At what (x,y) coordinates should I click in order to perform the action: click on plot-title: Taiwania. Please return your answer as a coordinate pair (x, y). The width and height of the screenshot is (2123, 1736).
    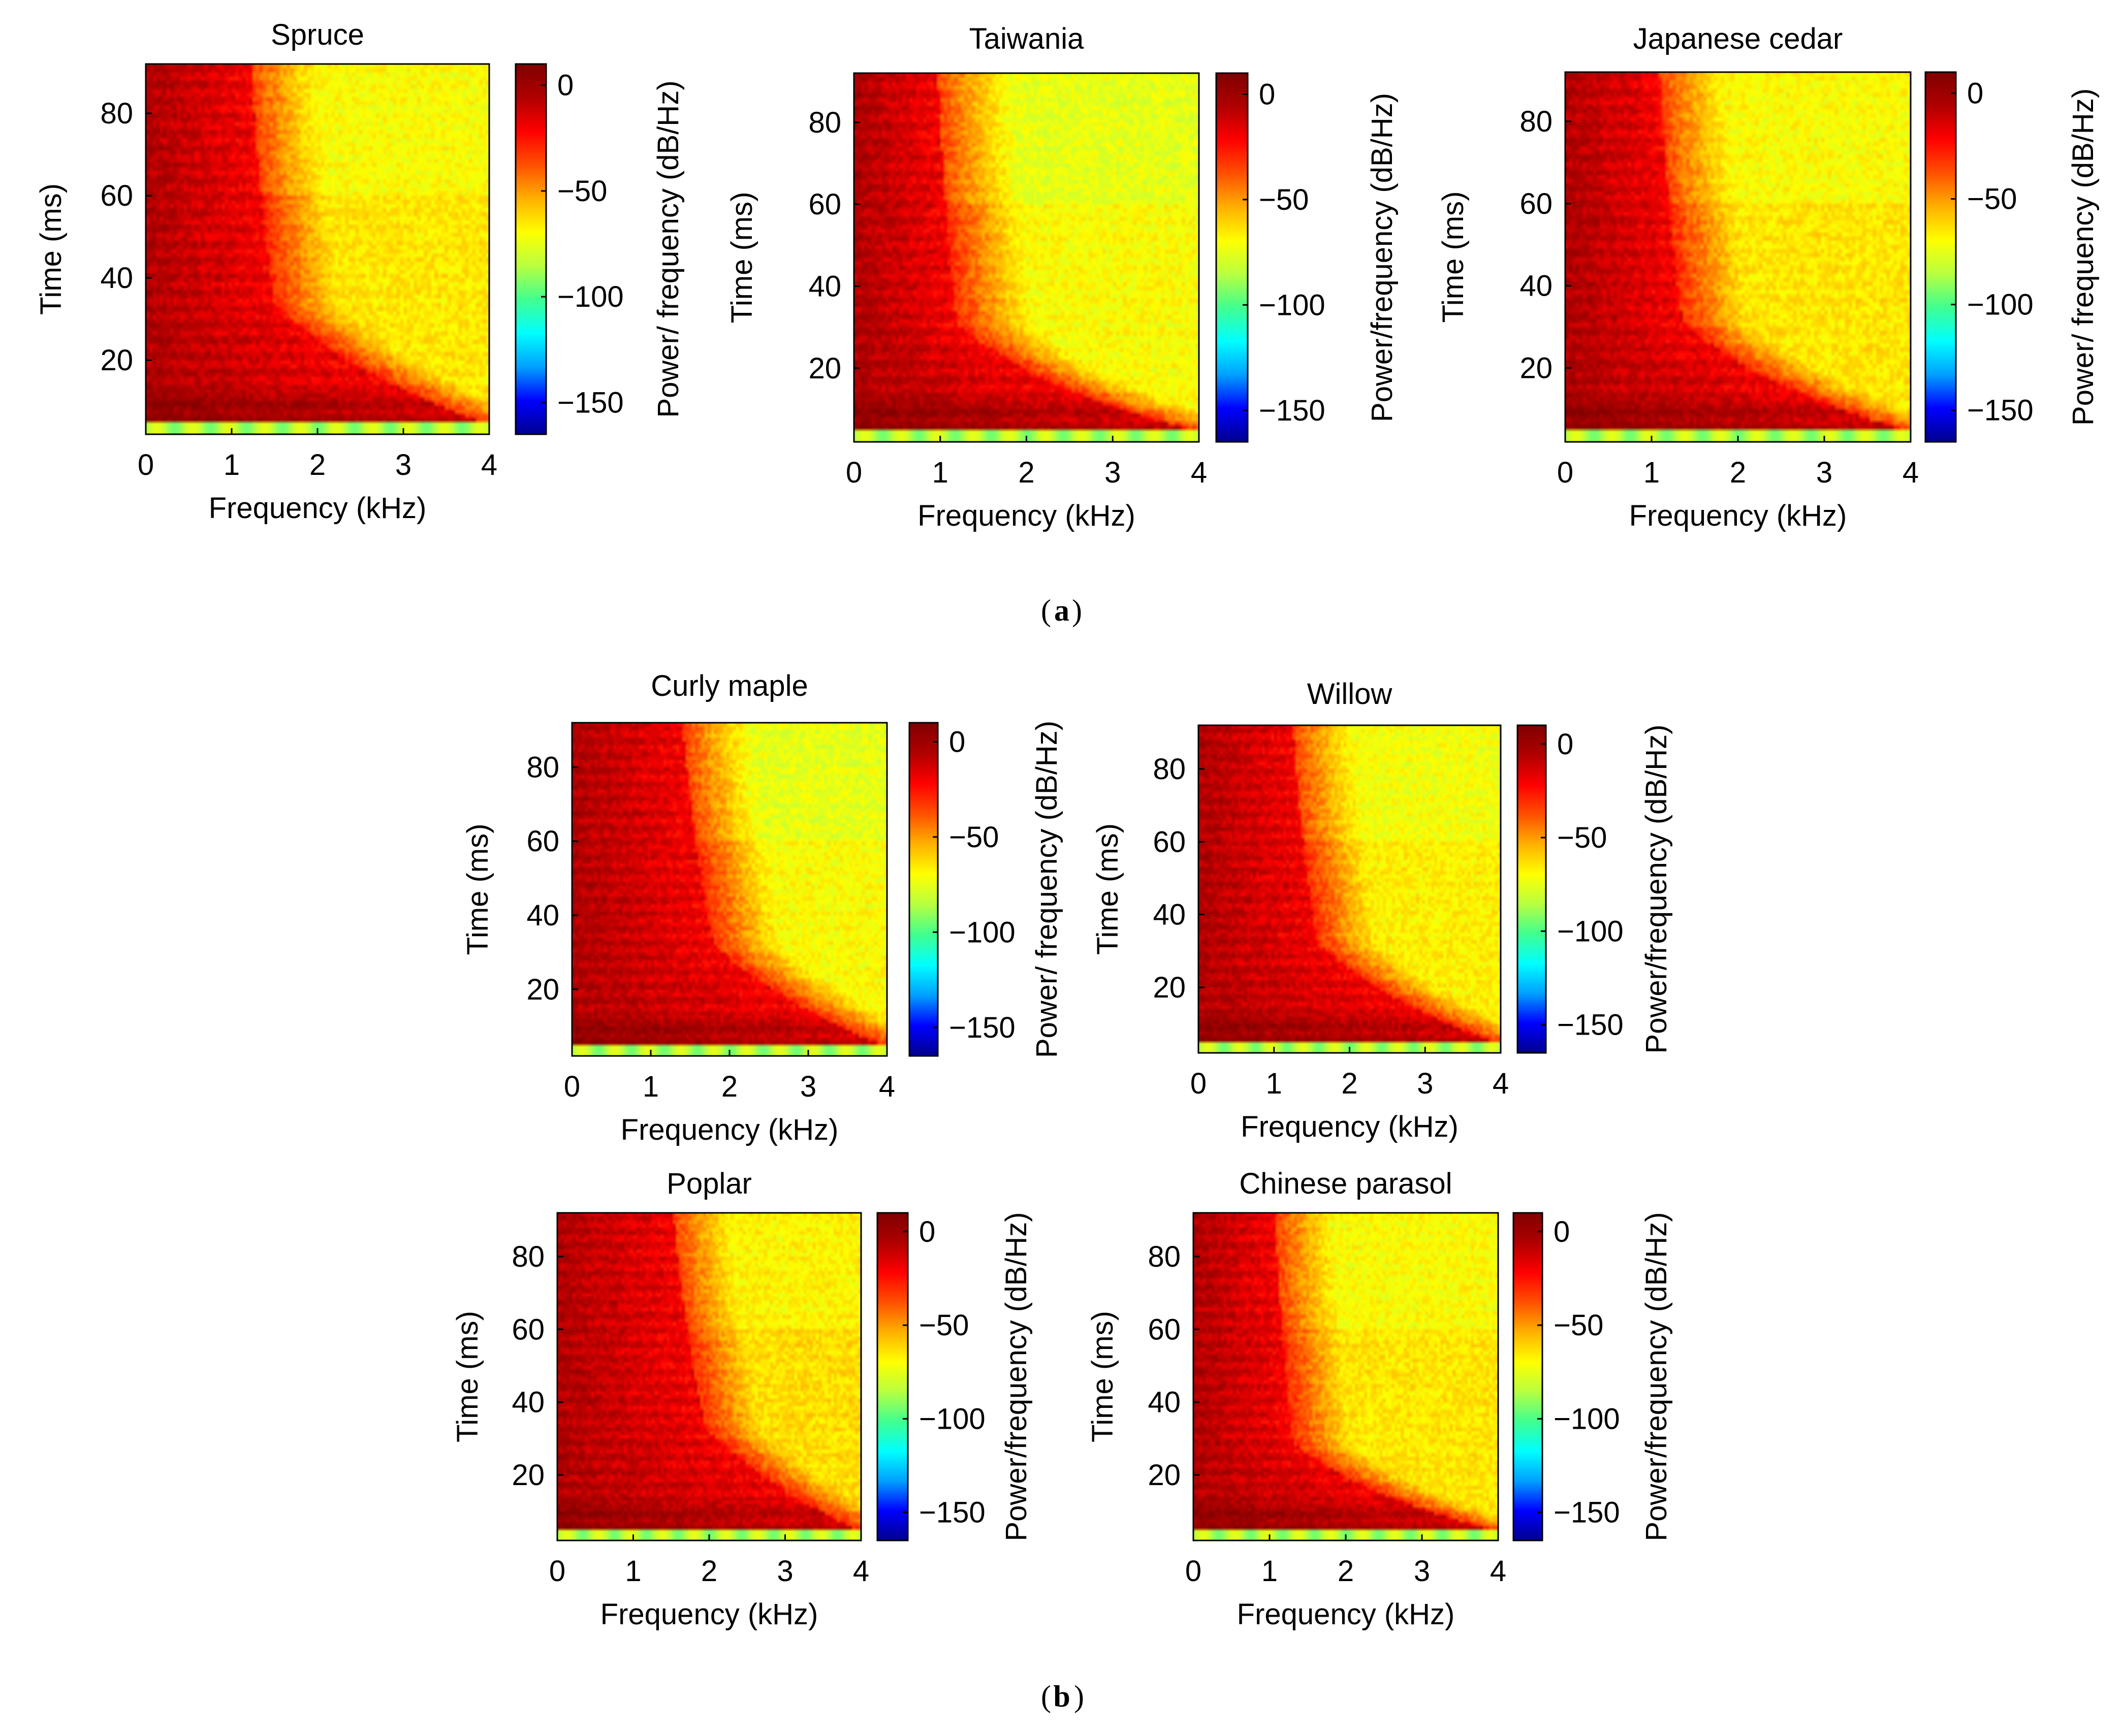
    Looking at the image, I should click on (1026, 38).